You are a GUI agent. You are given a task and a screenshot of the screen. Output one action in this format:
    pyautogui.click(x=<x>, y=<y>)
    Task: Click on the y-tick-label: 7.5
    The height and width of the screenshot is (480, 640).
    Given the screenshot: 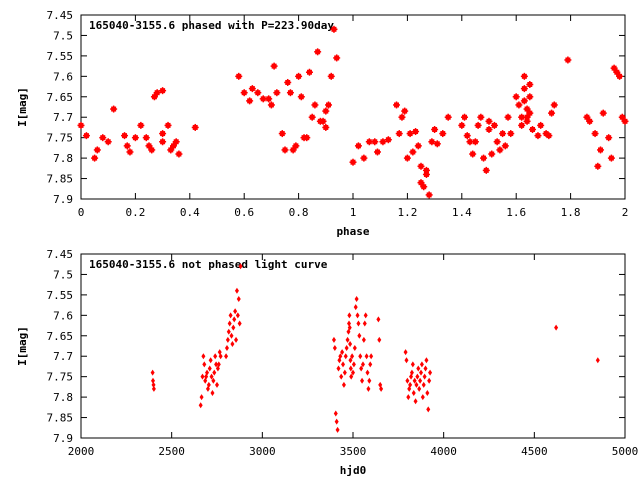 What is the action you would take?
    pyautogui.click(x=63, y=35)
    